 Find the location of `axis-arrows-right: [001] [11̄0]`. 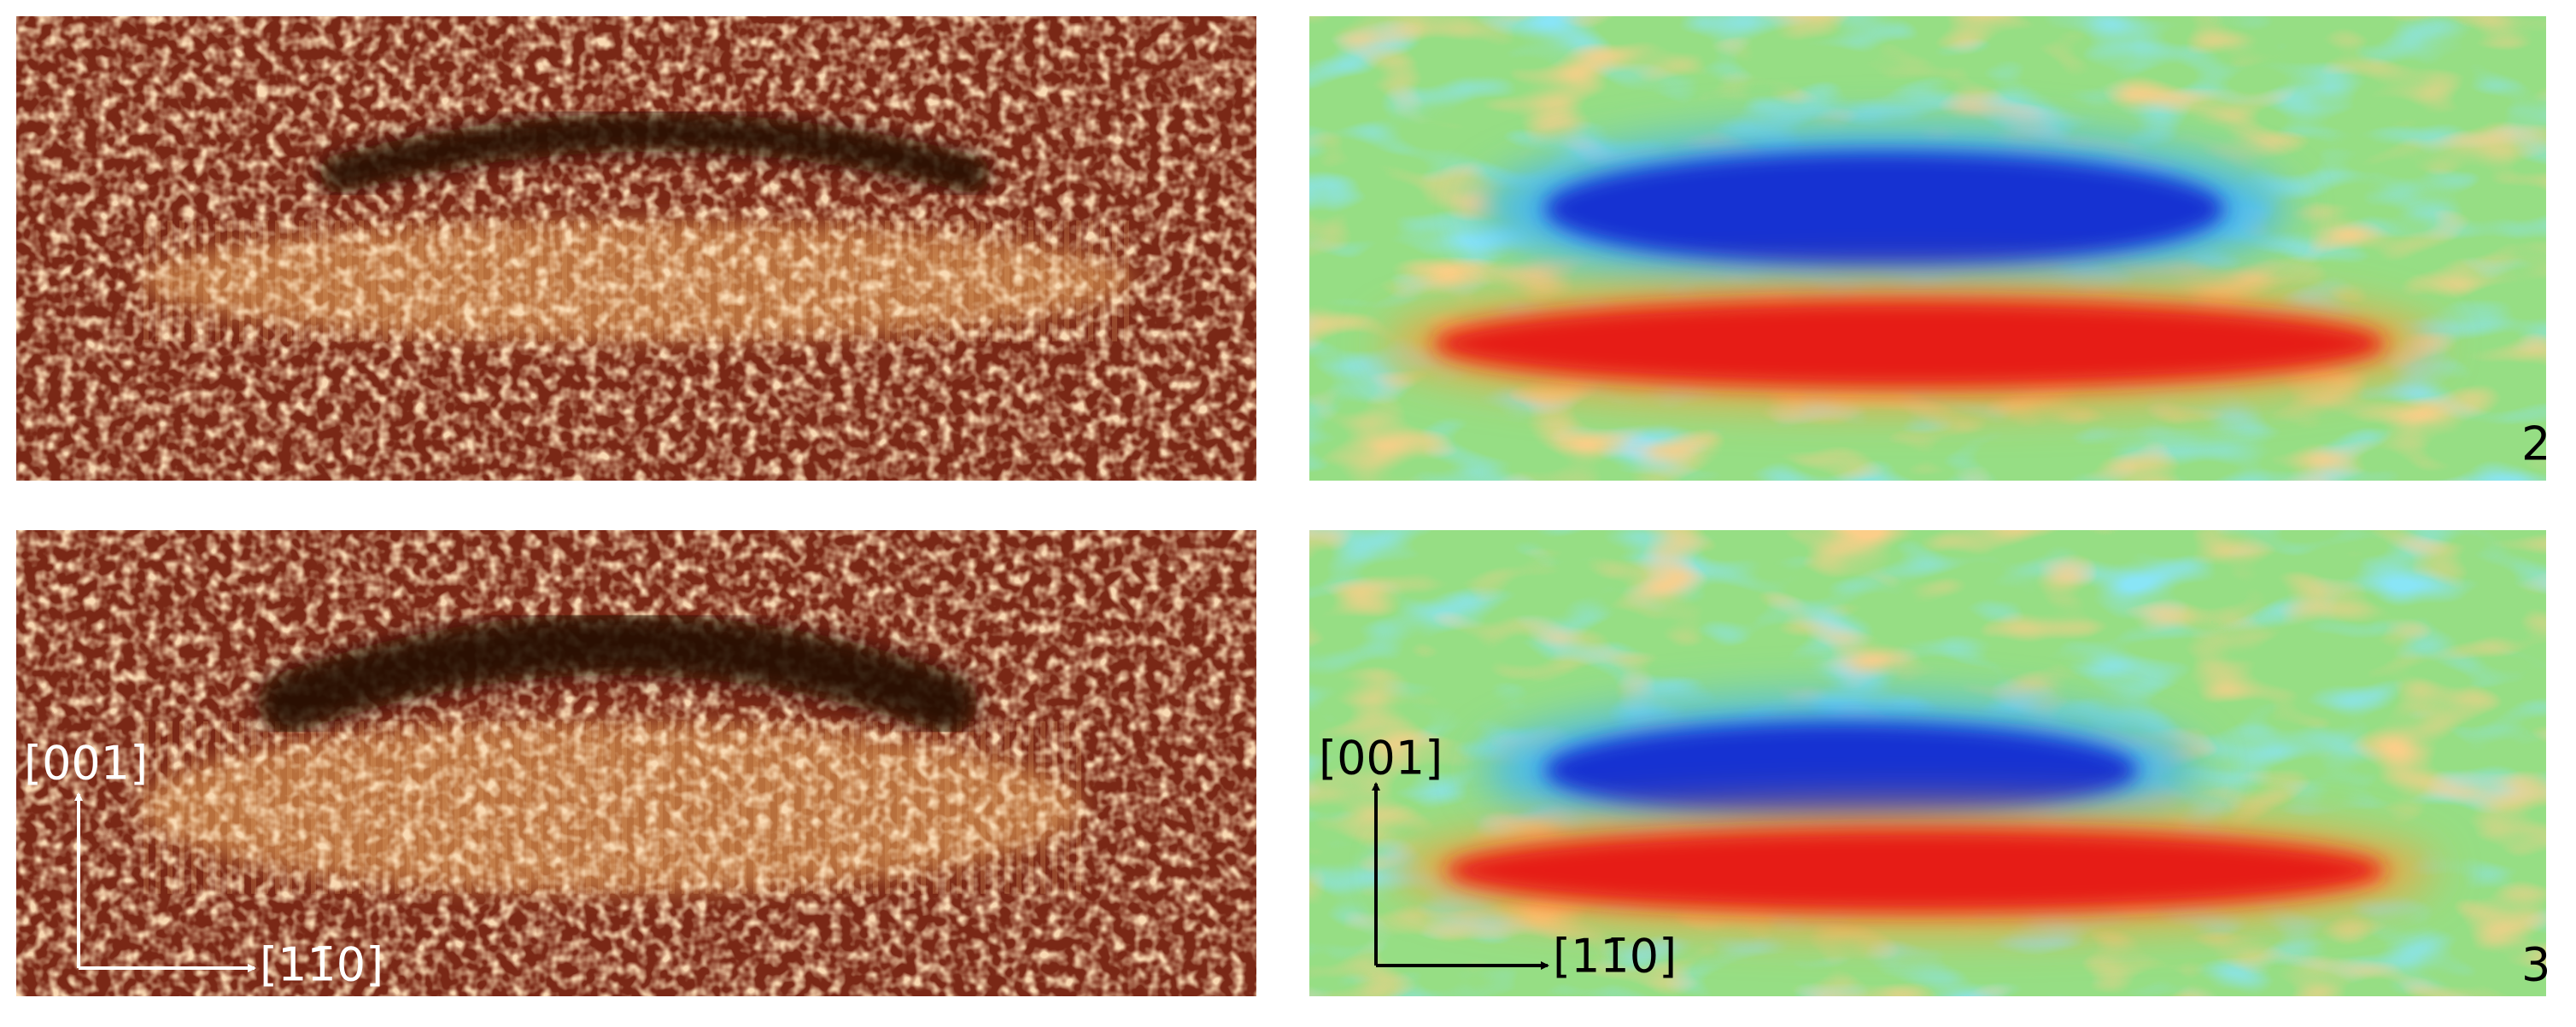

axis-arrows-right: [001] [11̄0] is located at coordinates (1498, 857).